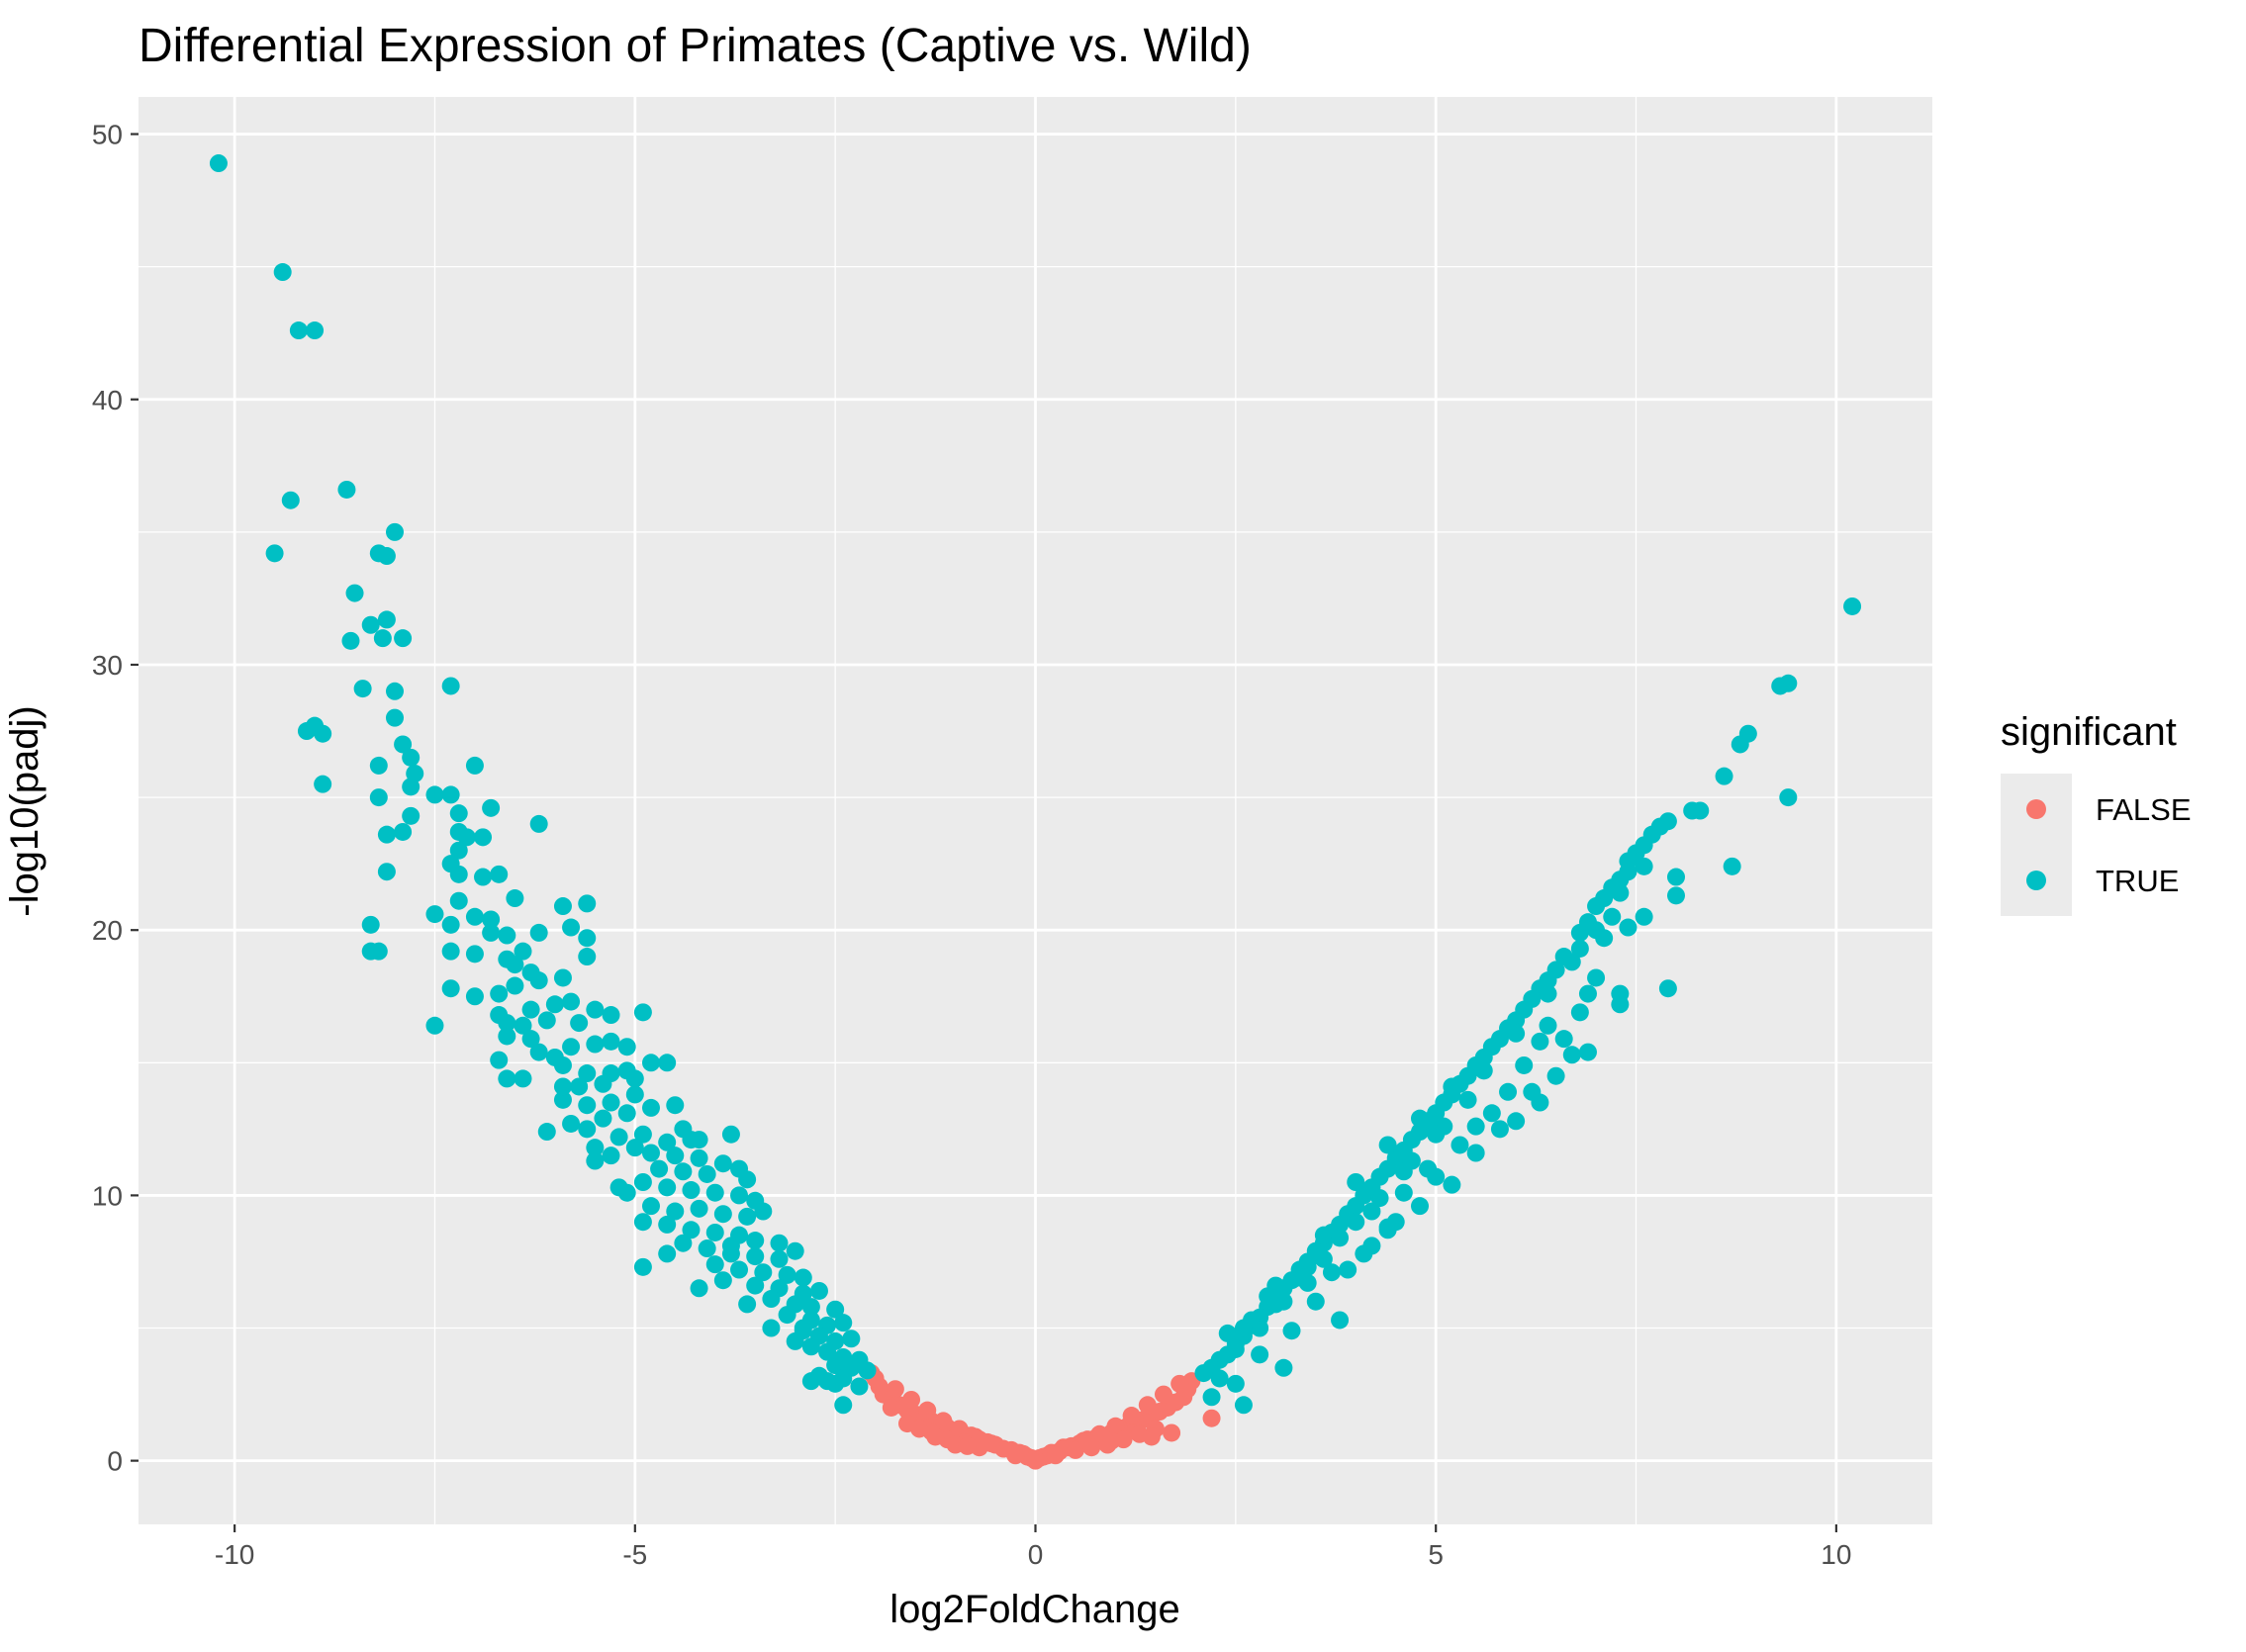 The image size is (2246, 1652). What do you see at coordinates (107, 400) in the screenshot?
I see `y-tick-label: 40` at bounding box center [107, 400].